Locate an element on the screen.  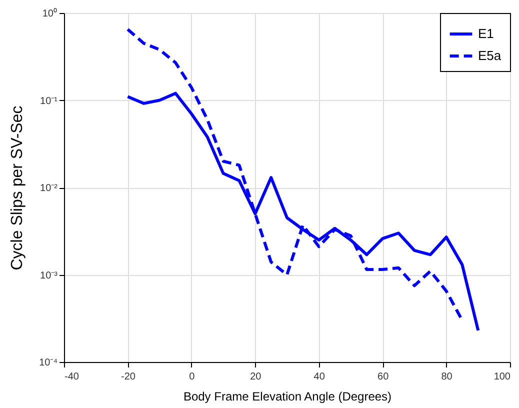
y-tick-label: 10⁻¹ is located at coordinates (49, 101).